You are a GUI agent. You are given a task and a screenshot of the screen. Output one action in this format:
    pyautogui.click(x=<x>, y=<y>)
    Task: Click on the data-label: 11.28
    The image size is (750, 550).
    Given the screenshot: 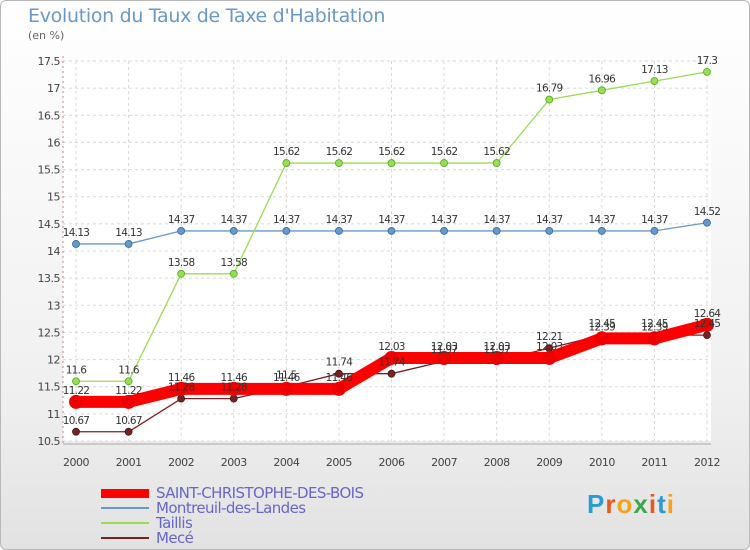 What is the action you would take?
    pyautogui.click(x=233, y=388)
    